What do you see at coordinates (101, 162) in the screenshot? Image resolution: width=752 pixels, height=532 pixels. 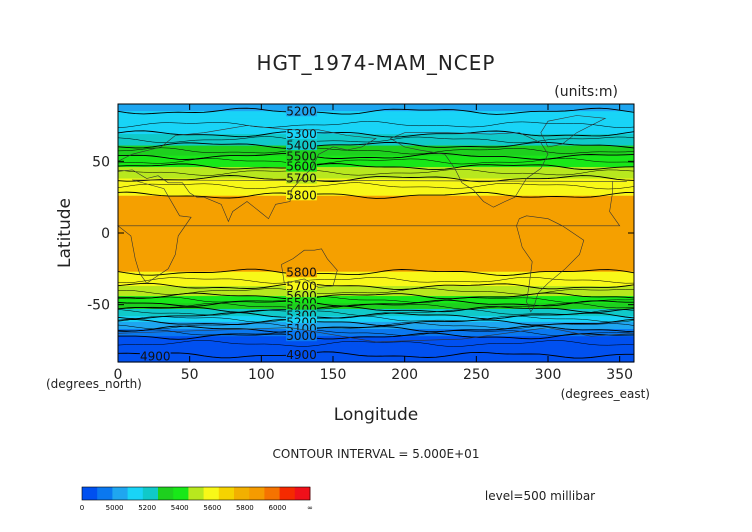 I see `y-tick-label: 50` at bounding box center [101, 162].